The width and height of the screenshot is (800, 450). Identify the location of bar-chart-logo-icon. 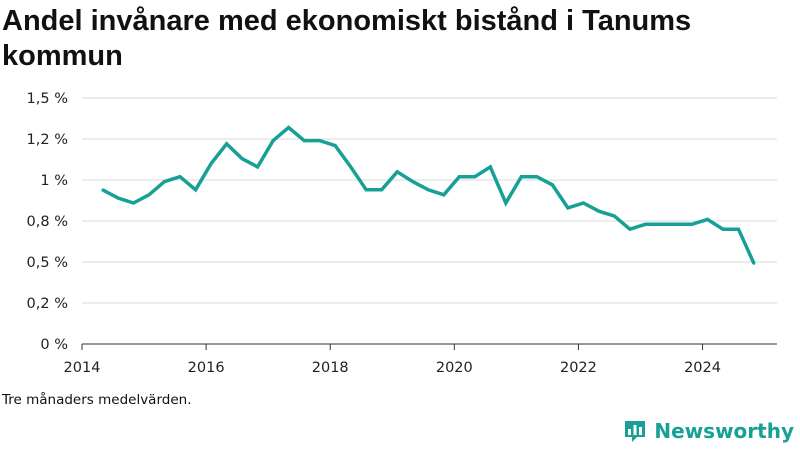
(635, 431).